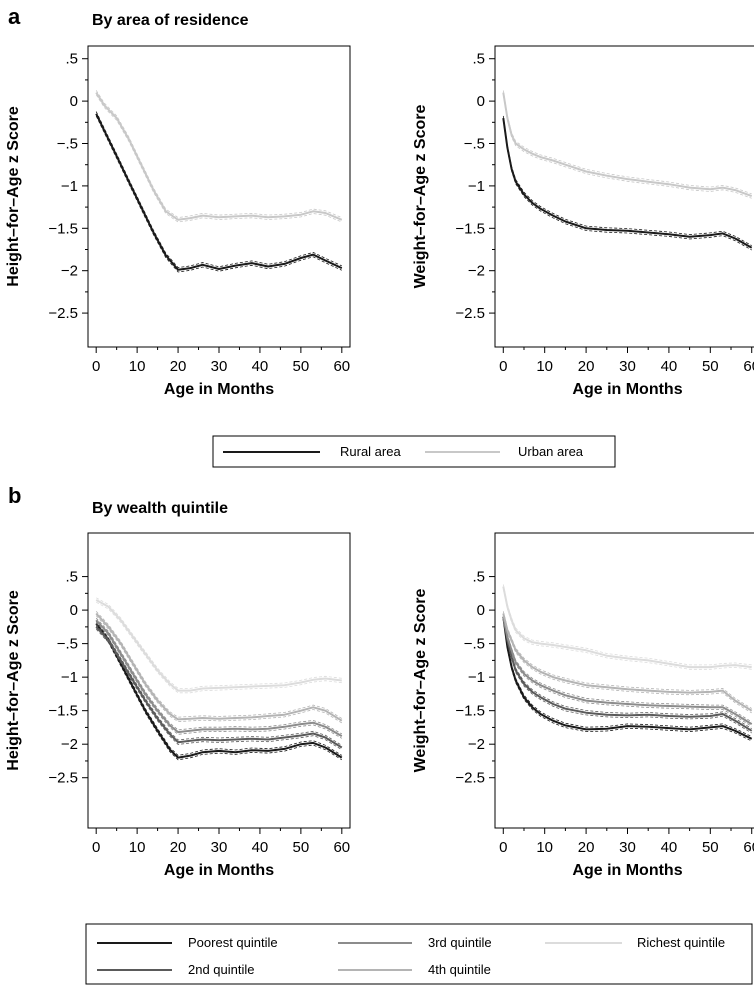  Describe the element at coordinates (170, 20) in the screenshot. I see `panel-a-title: By area of residence` at that location.